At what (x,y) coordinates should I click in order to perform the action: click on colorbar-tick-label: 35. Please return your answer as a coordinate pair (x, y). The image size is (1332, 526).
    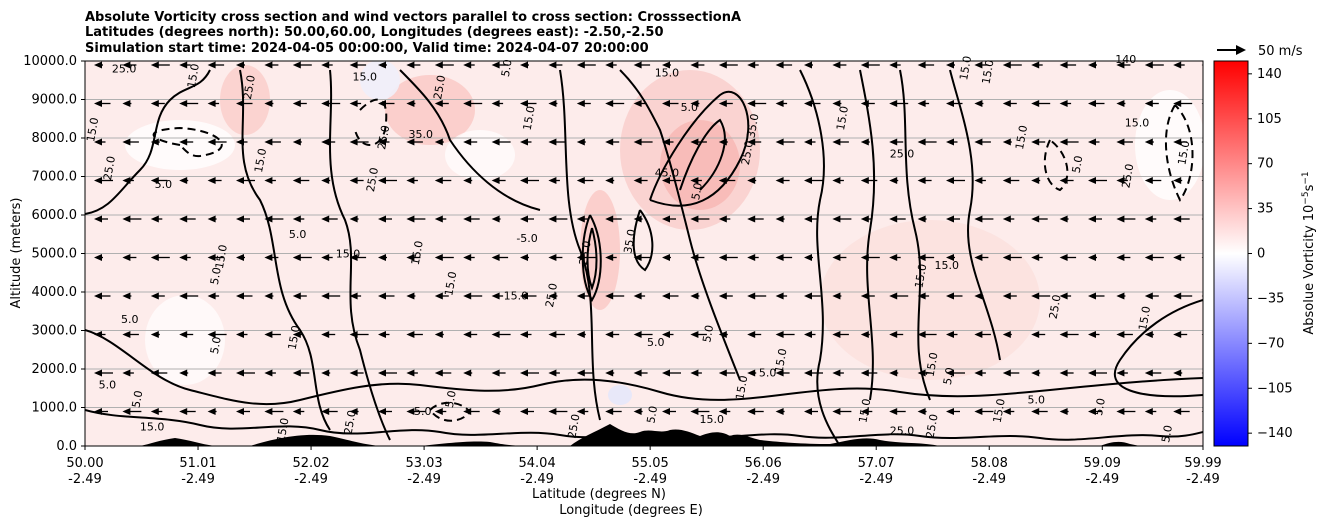
    Looking at the image, I should click on (1265, 209).